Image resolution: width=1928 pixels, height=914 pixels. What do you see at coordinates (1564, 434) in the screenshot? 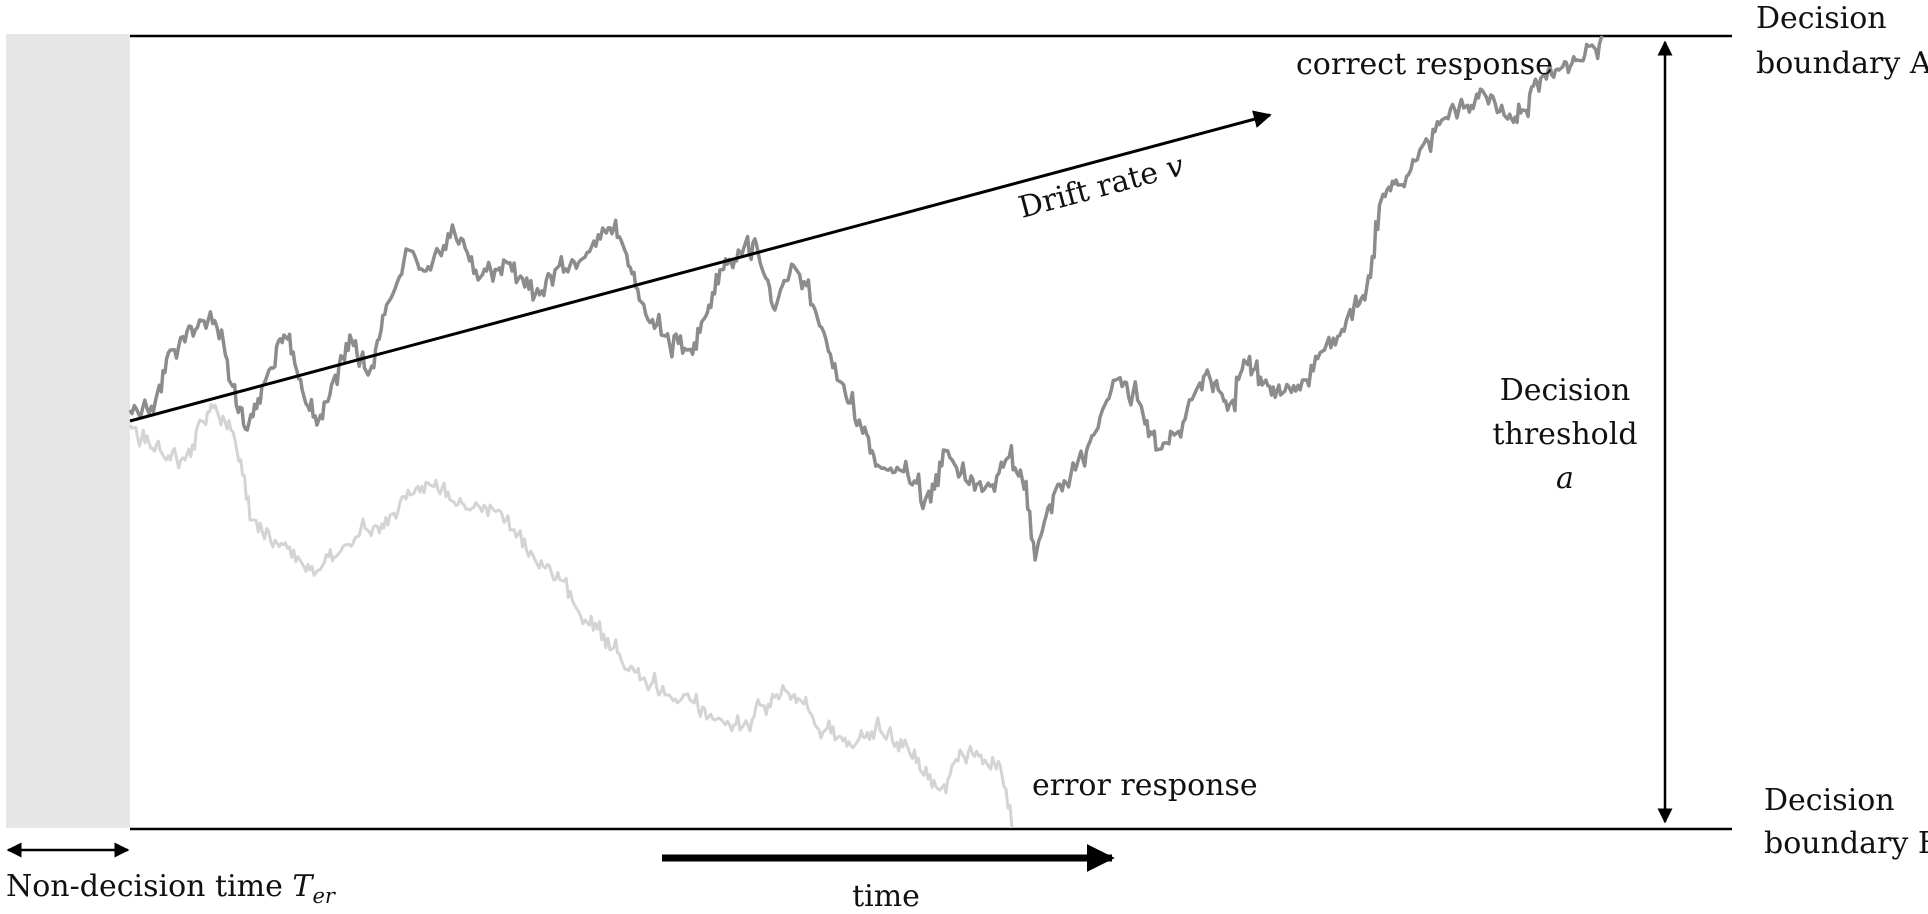
I see `threshold-label-line2: threshold` at bounding box center [1564, 434].